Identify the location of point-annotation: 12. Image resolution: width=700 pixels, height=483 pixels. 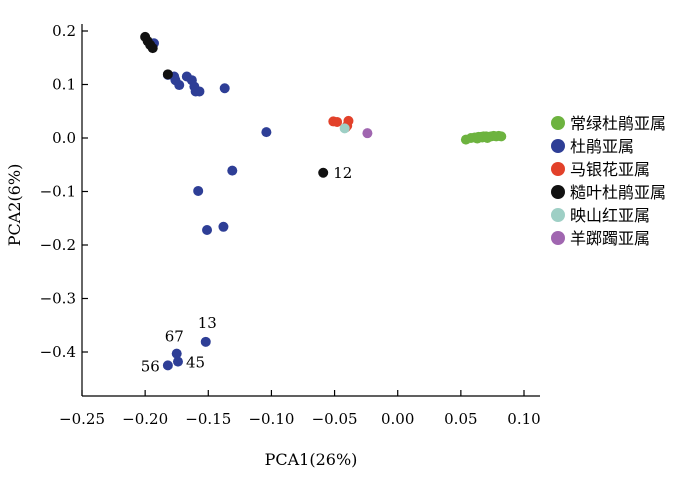
(342, 173).